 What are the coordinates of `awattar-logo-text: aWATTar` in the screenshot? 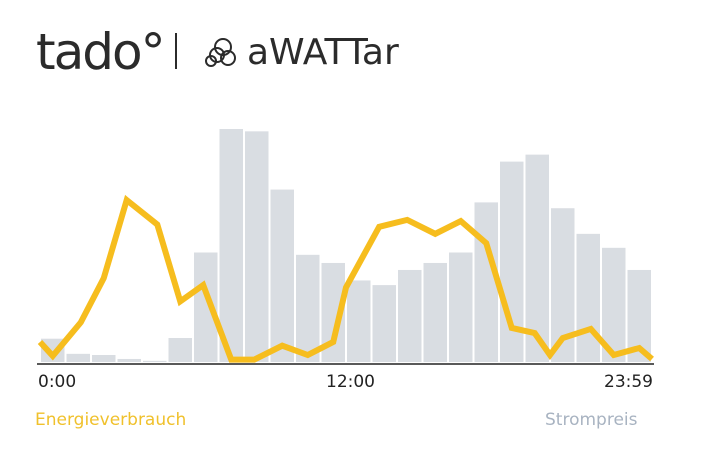 It's located at (323, 52).